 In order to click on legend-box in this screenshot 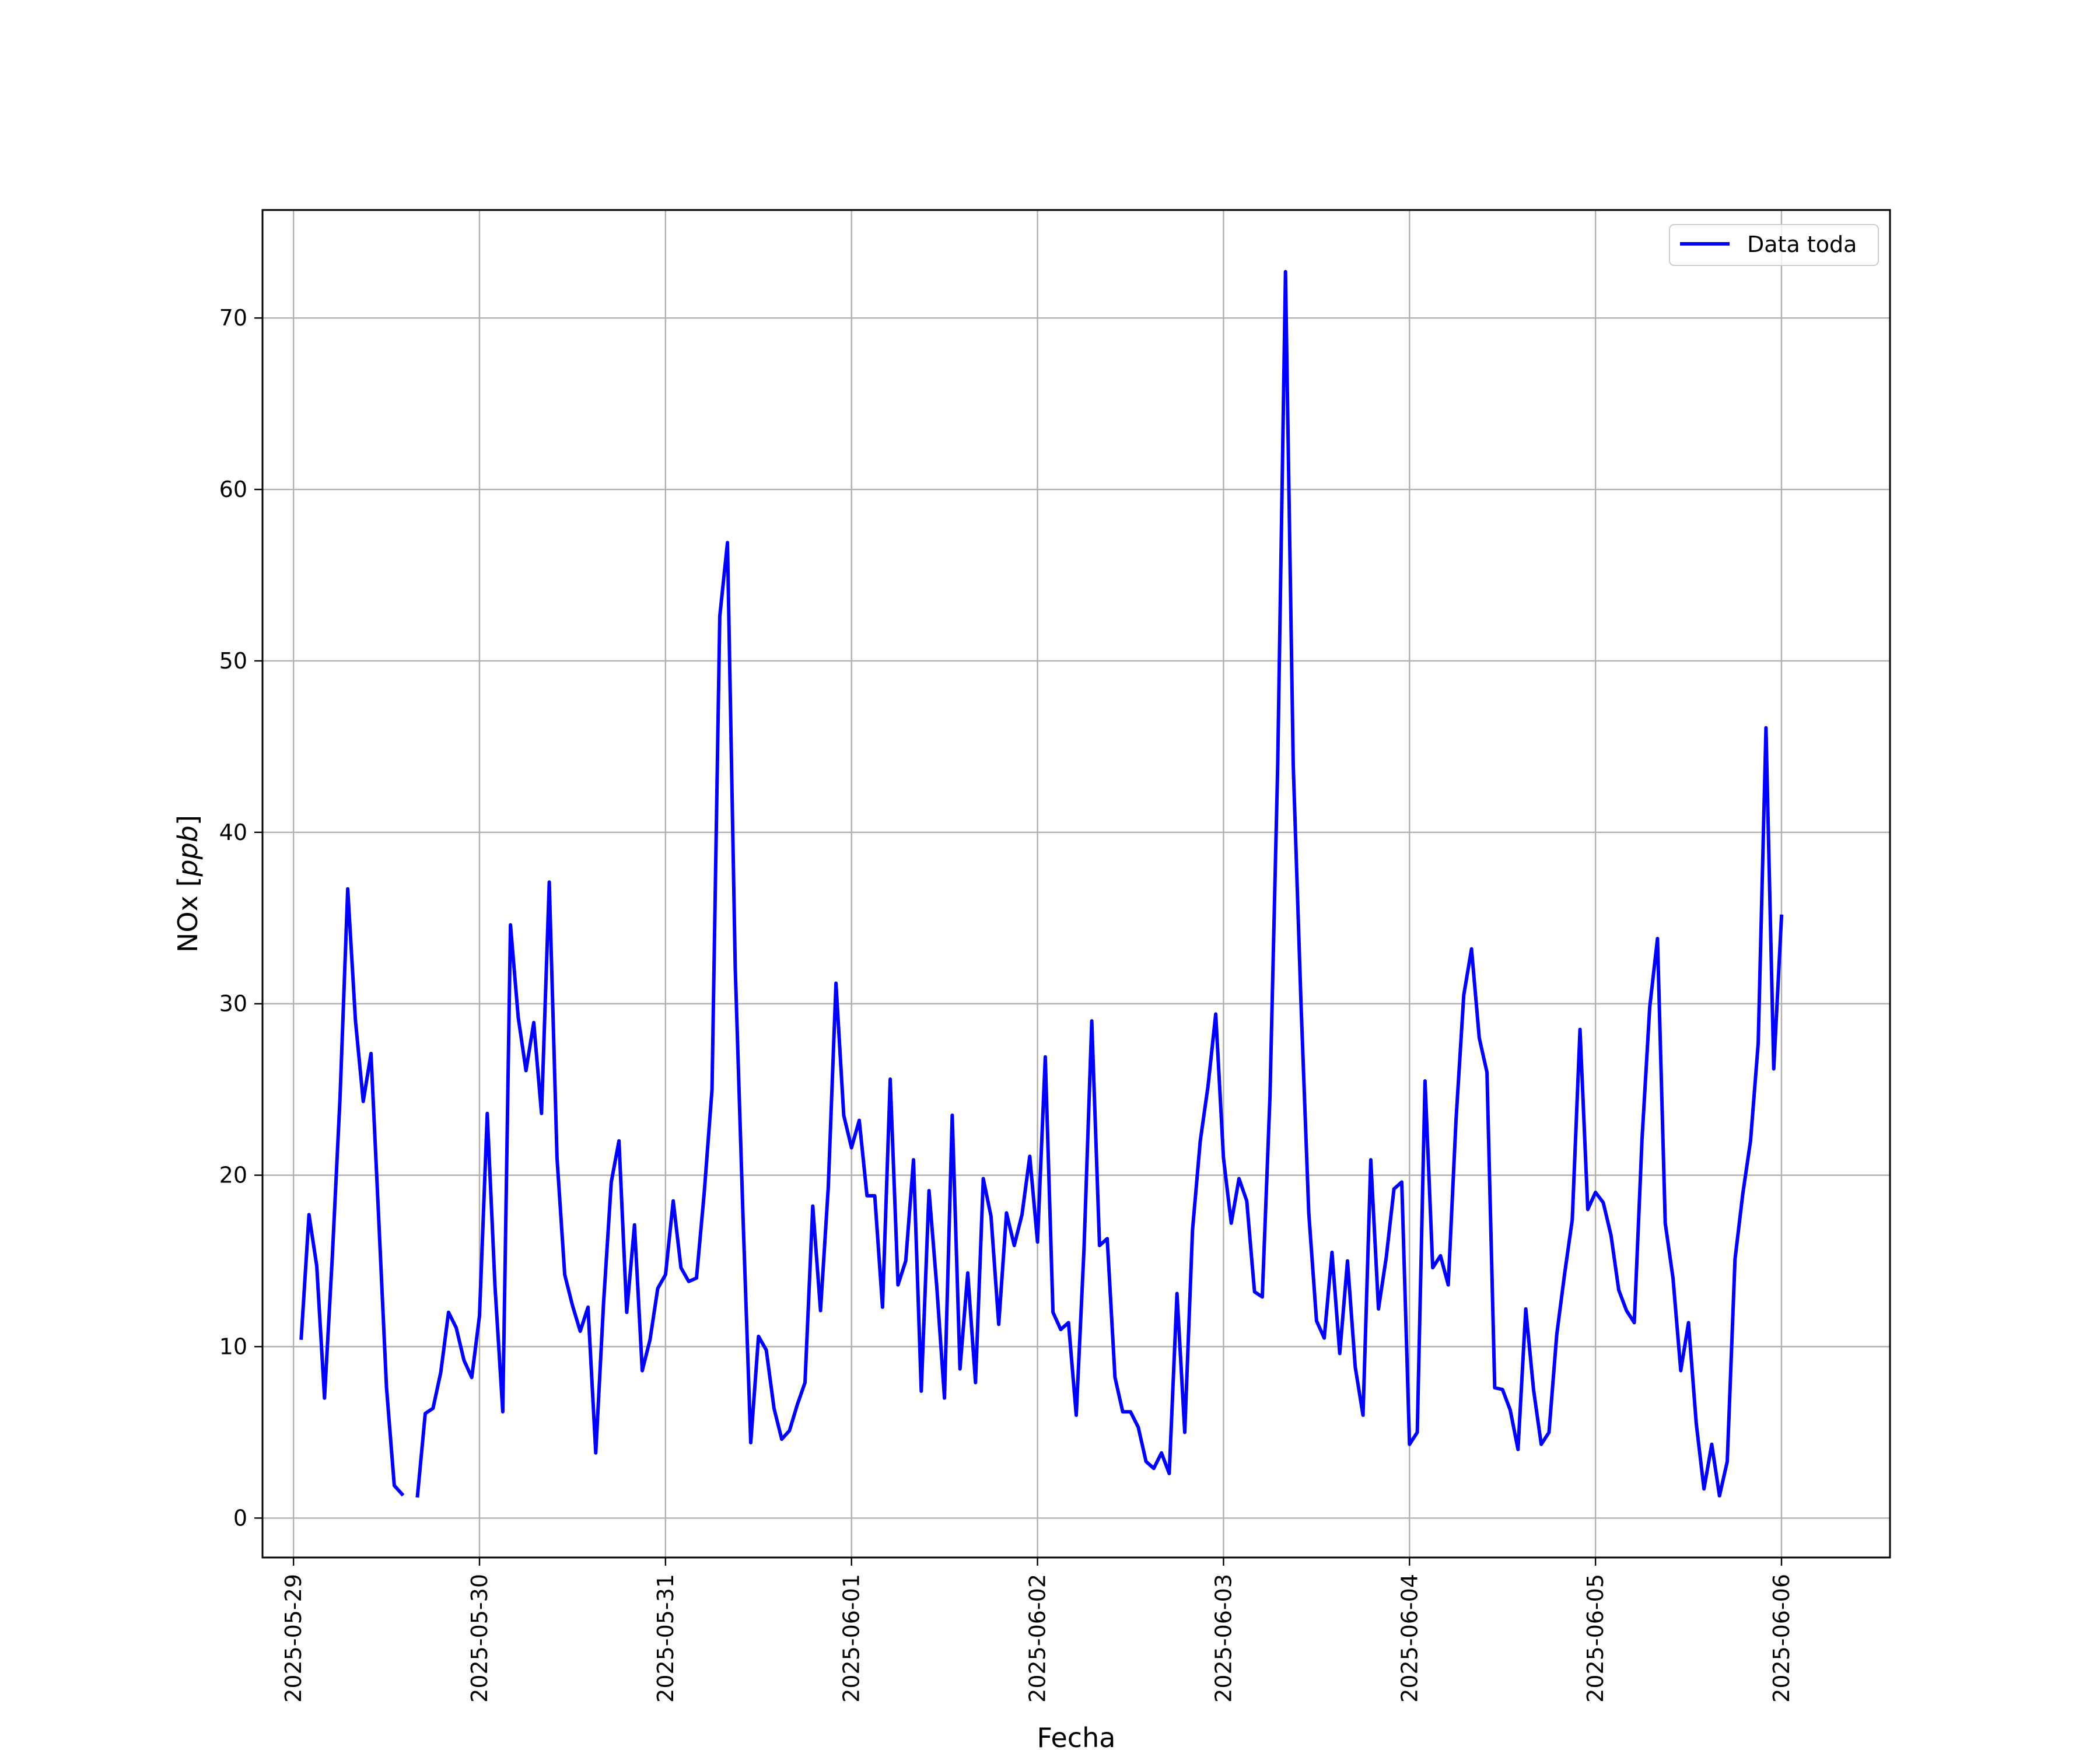, I will do `click(1774, 245)`.